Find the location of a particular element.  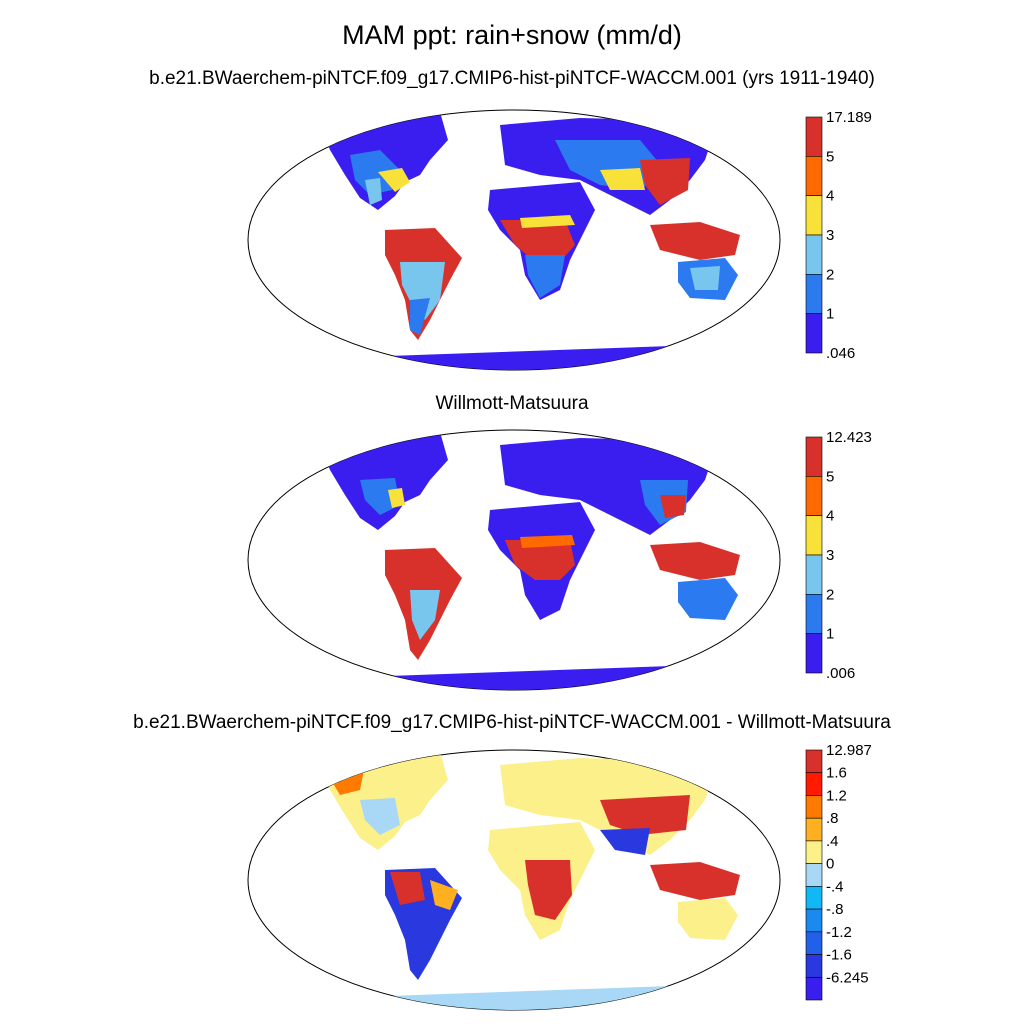

colorbar-label: .046 is located at coordinates (840, 353).